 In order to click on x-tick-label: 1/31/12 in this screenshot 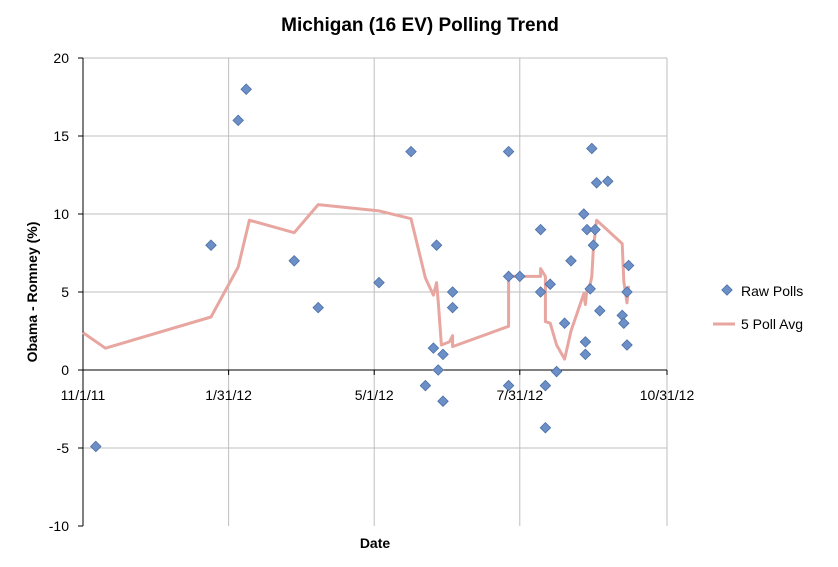, I will do `click(228, 395)`.